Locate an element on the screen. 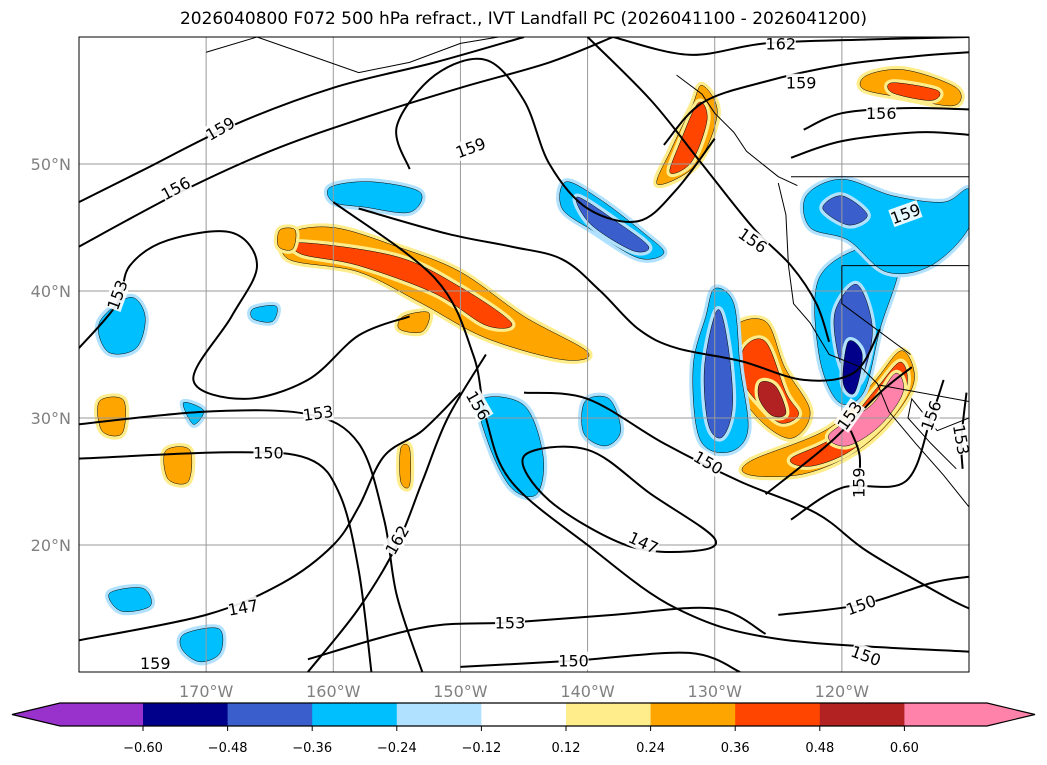  lon-tick-label: 150°W is located at coordinates (460, 691).